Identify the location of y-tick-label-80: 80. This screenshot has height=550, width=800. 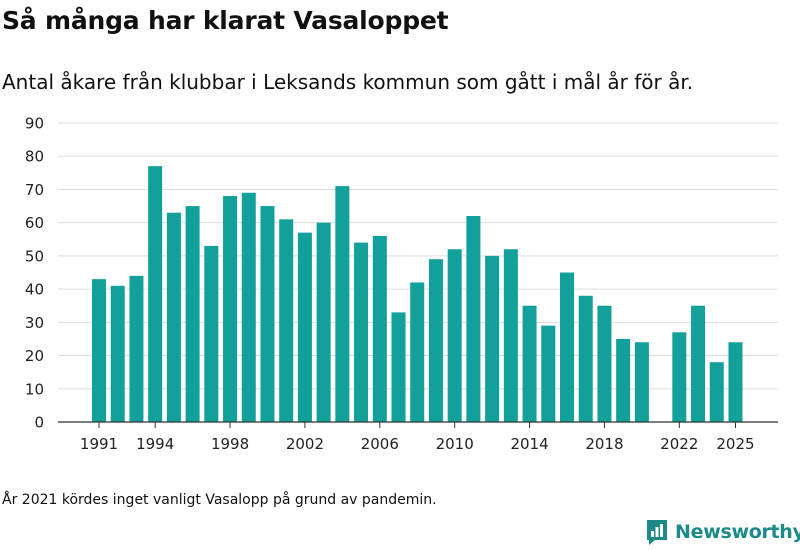
(34, 157).